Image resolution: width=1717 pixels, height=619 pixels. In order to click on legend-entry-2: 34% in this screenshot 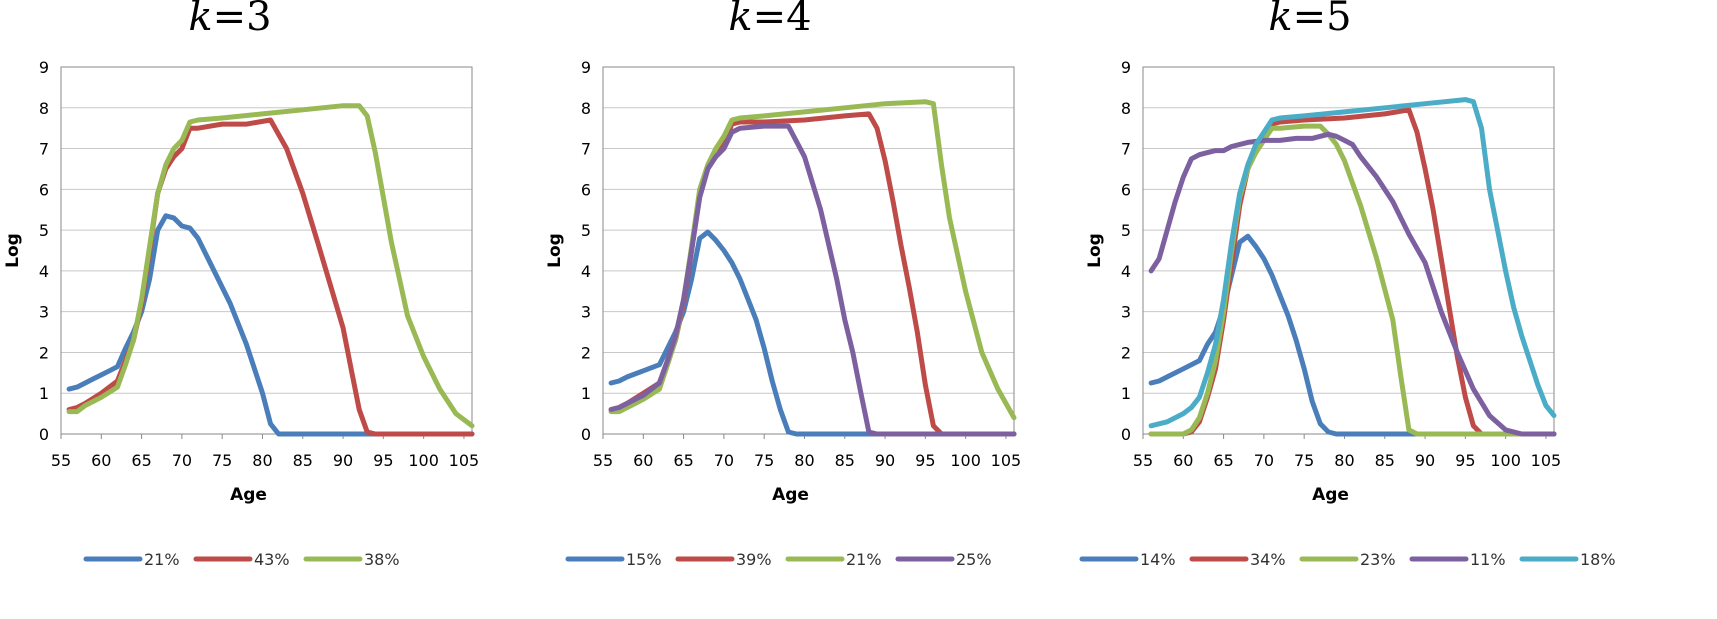, I will do `click(1268, 559)`.